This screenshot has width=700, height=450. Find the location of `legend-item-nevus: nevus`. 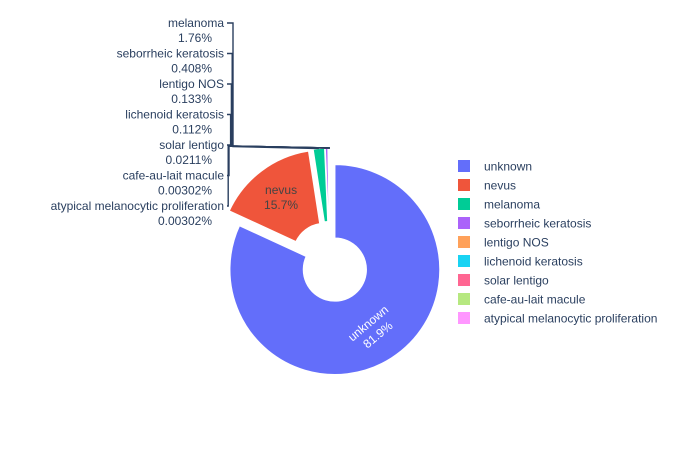

legend-item-nevus: nevus is located at coordinates (487, 186).